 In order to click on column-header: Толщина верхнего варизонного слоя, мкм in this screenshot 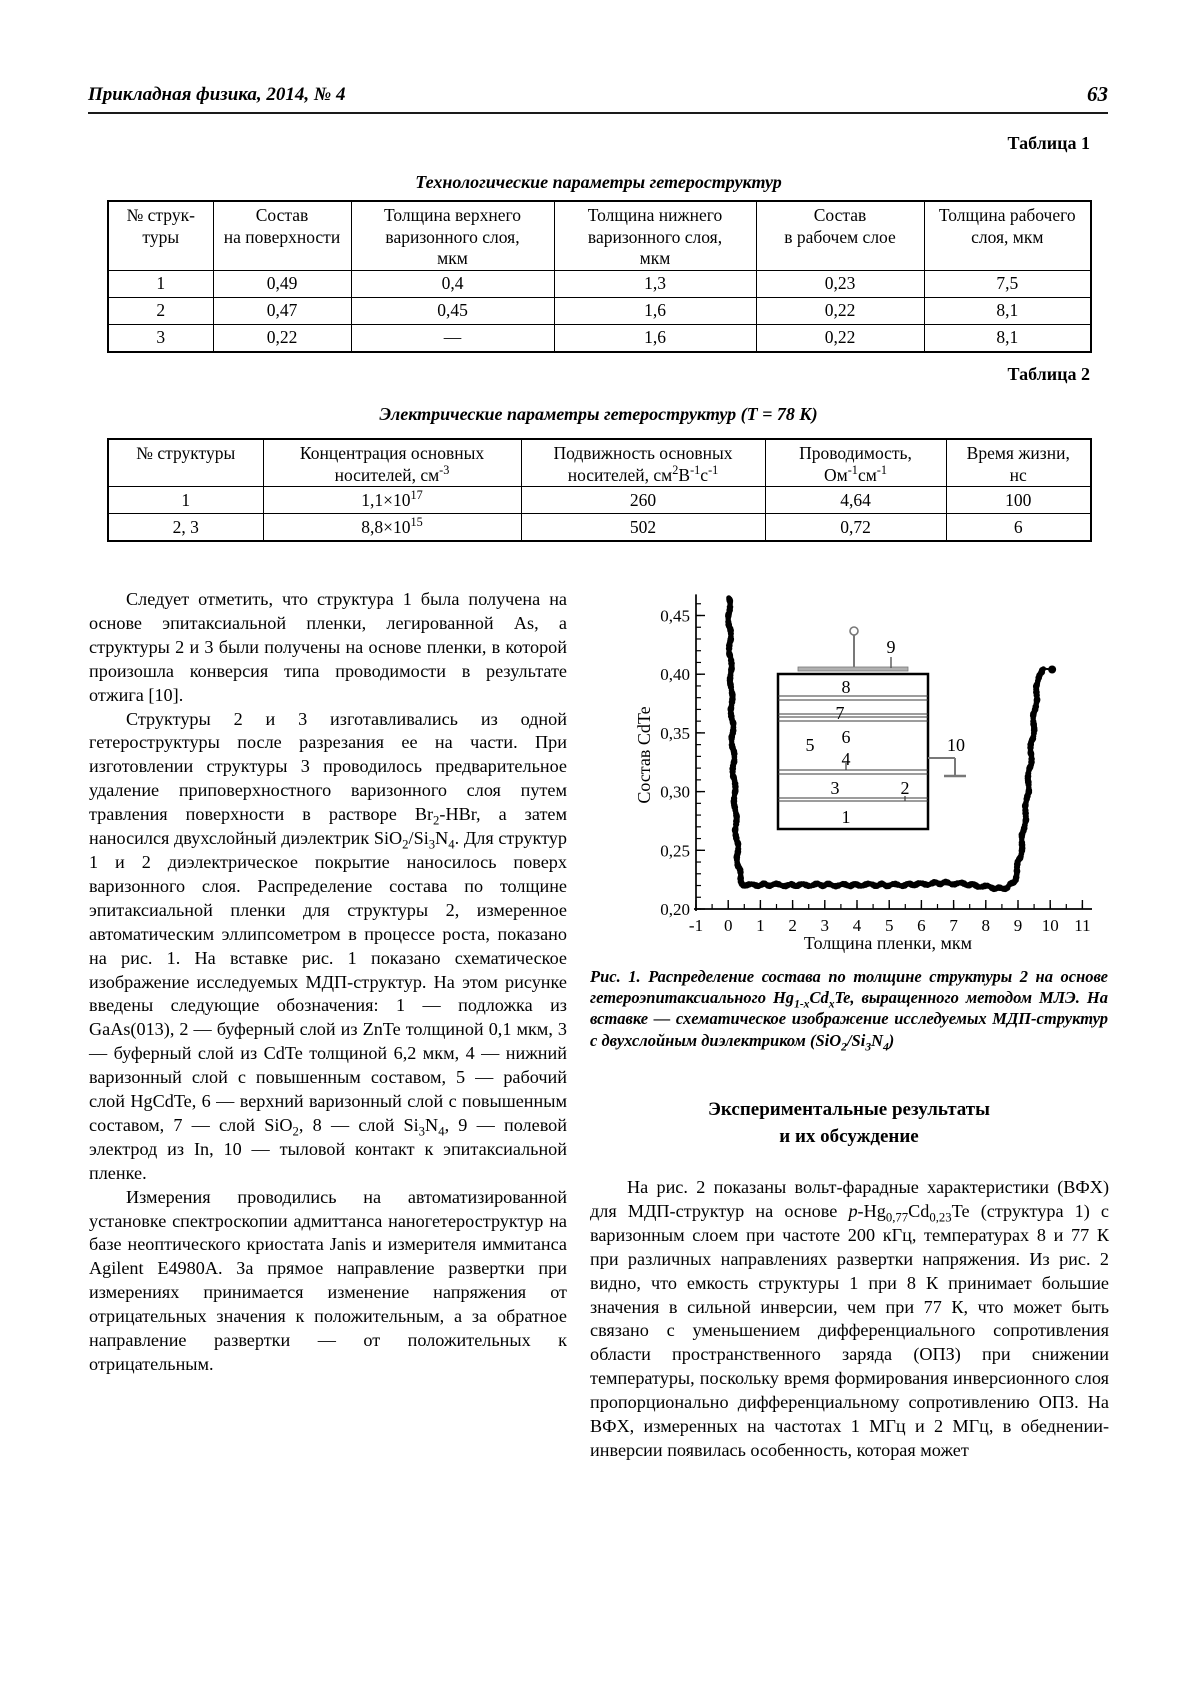, I will do `click(452, 235)`.